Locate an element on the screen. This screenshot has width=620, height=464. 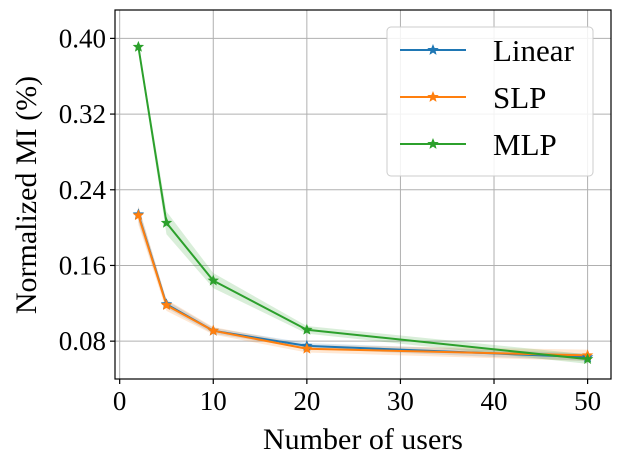
legend-box is located at coordinates (490, 101).